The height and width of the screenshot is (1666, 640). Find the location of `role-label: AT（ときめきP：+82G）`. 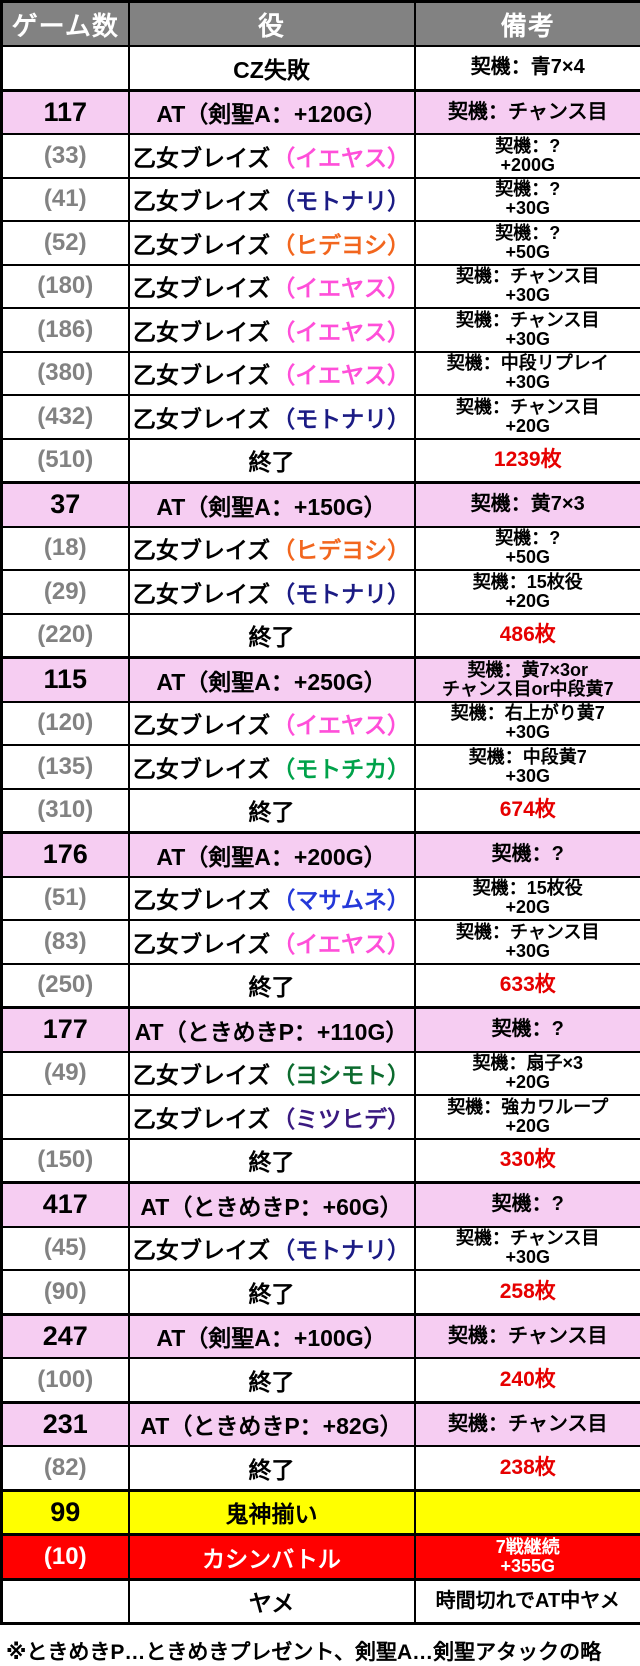

role-label: AT（ときめきP：+82G） is located at coordinates (271, 1426).